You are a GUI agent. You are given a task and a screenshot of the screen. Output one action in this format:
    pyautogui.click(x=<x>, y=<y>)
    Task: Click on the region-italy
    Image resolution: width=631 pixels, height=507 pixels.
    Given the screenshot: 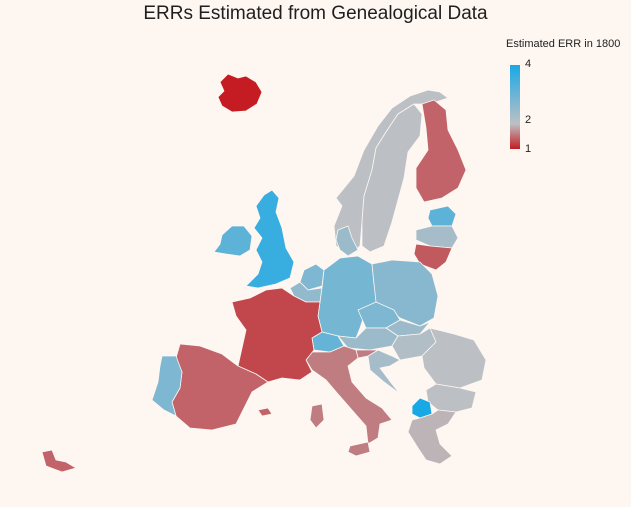 What is the action you would take?
    pyautogui.click(x=349, y=395)
    